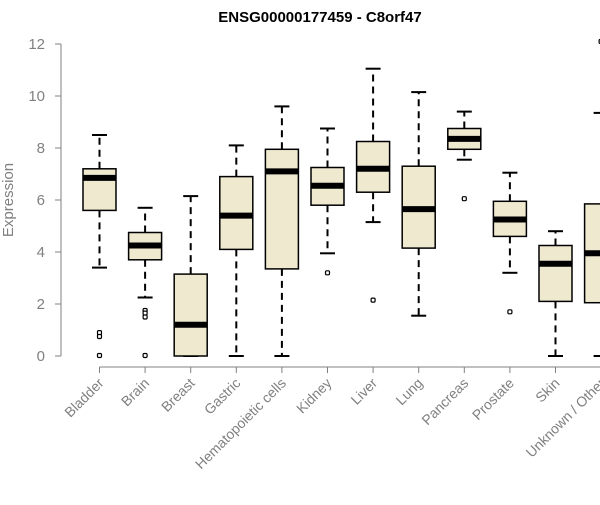 This screenshot has height=505, width=600. I want to click on x-tick-label-lung: Lung, so click(408, 391).